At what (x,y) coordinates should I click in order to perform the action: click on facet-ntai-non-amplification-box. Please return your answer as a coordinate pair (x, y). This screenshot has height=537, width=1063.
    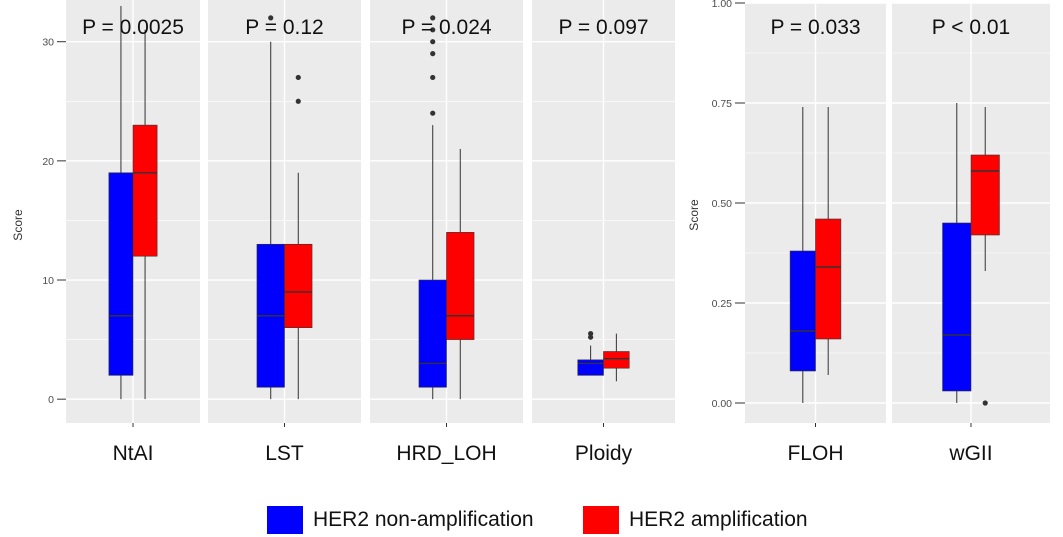
    Looking at the image, I should click on (121, 274).